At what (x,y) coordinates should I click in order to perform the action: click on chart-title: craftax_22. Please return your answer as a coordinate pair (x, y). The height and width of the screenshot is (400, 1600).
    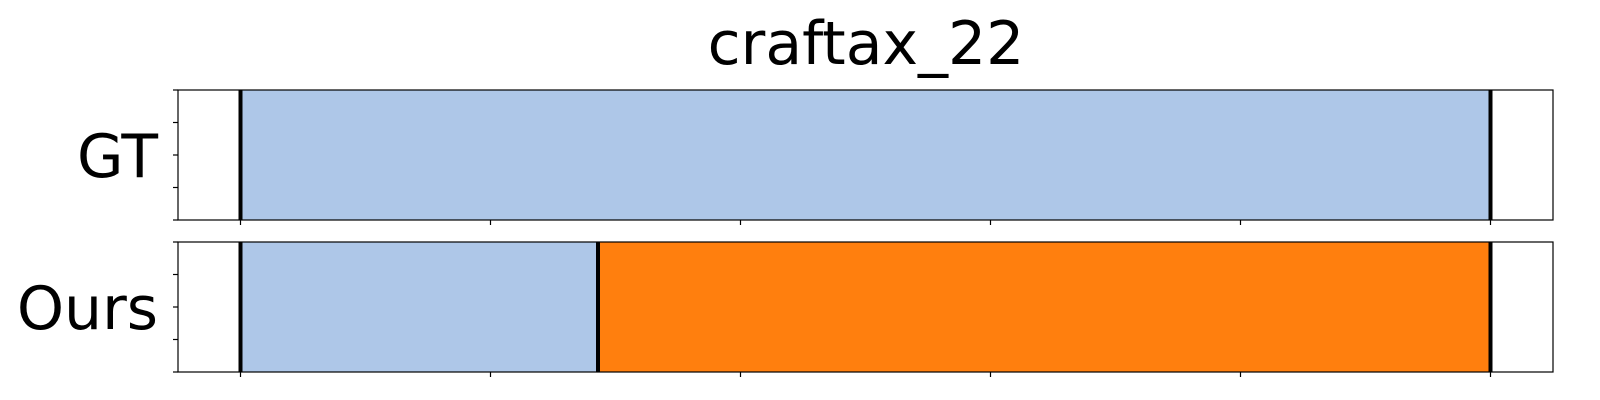
    Looking at the image, I should click on (866, 44).